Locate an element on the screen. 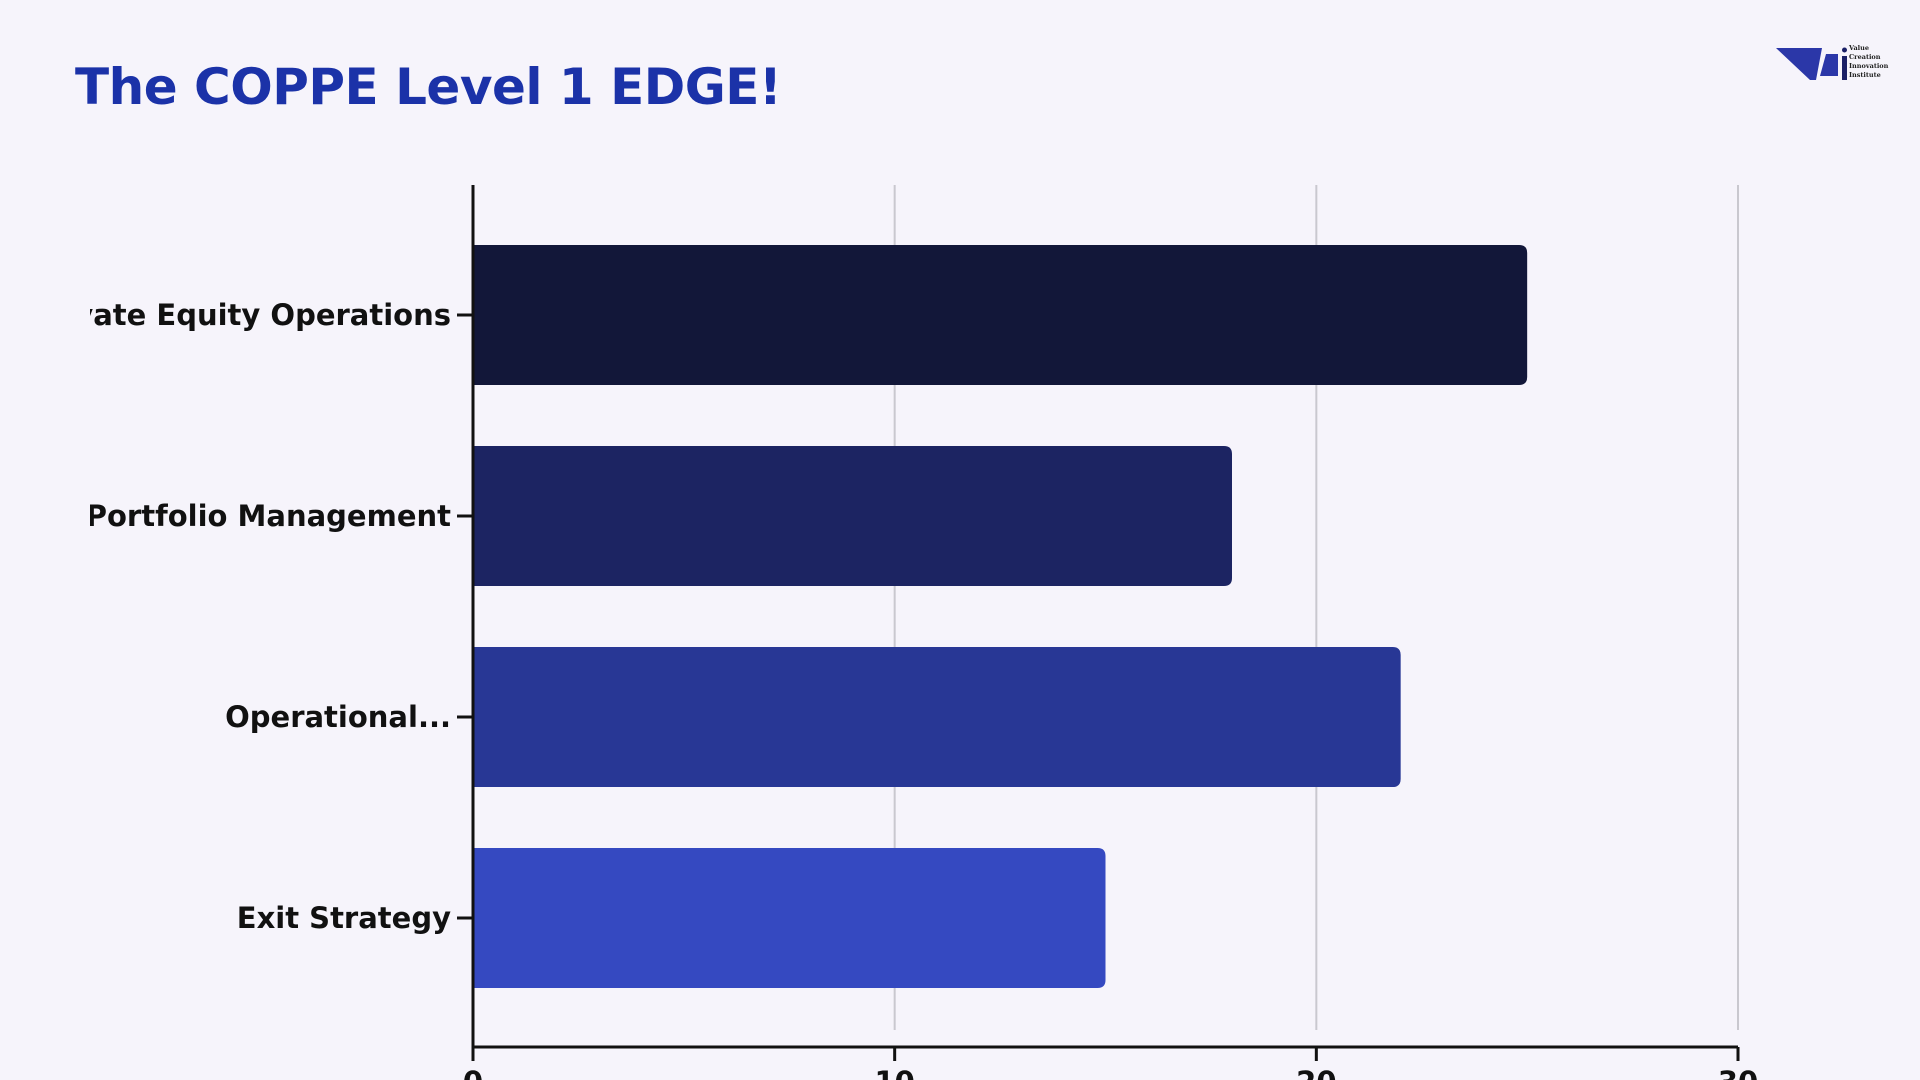 Image resolution: width=1920 pixels, height=1080 pixels. x-tick-label: 10 is located at coordinates (894, 1072).